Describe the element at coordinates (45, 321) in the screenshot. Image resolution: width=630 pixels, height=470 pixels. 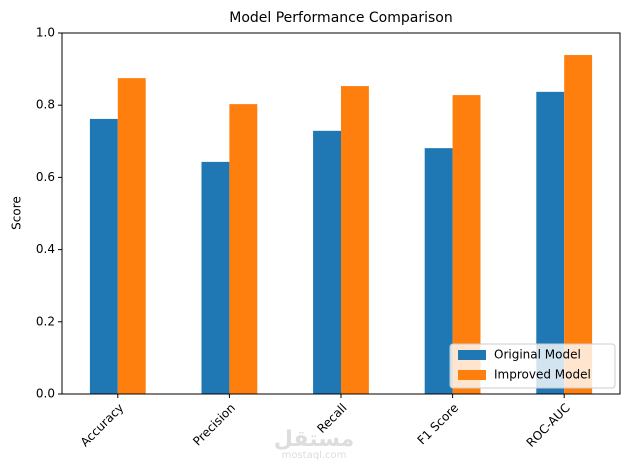
I see `y-tick-label: 0.2` at that location.